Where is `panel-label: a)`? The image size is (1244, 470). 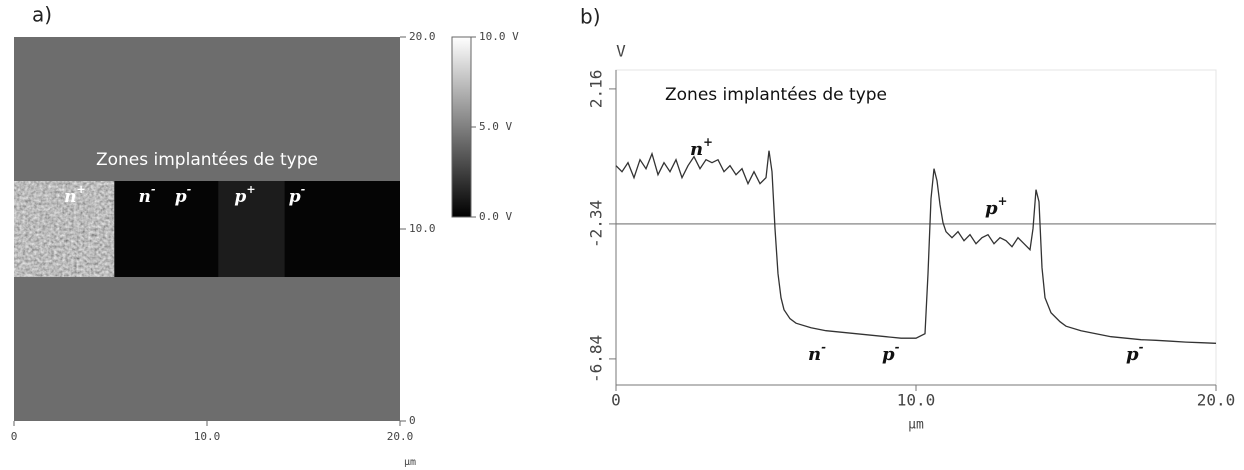 panel-label: a) is located at coordinates (42, 15).